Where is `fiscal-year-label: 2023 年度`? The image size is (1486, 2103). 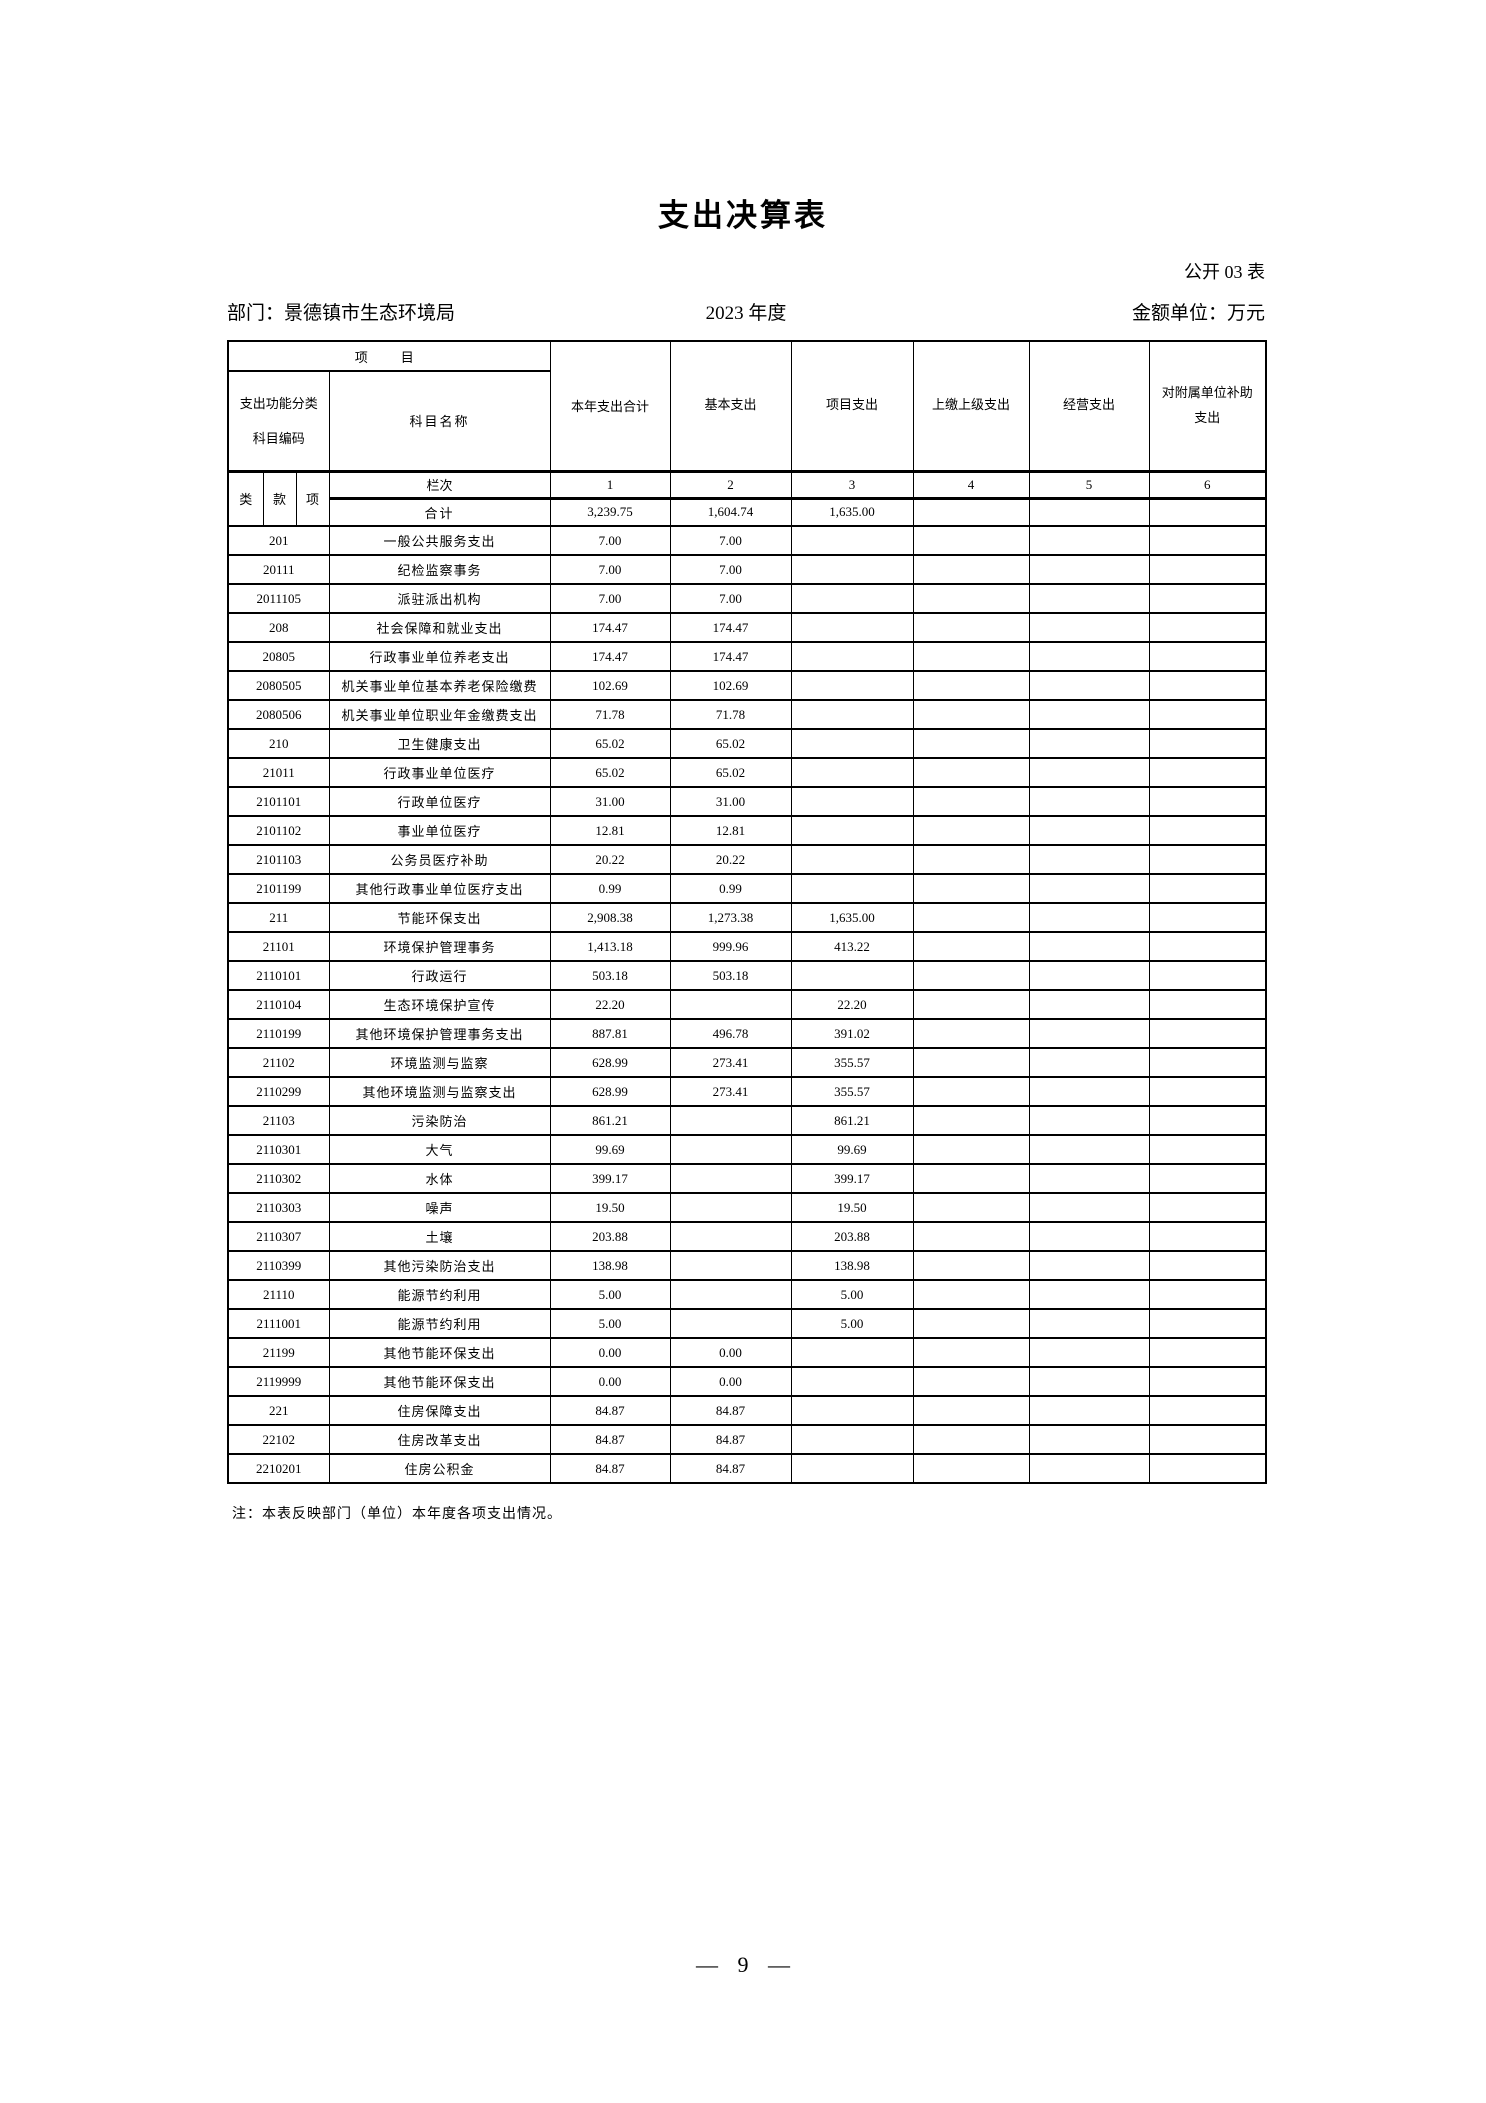 fiscal-year-label: 2023 年度 is located at coordinates (746, 313).